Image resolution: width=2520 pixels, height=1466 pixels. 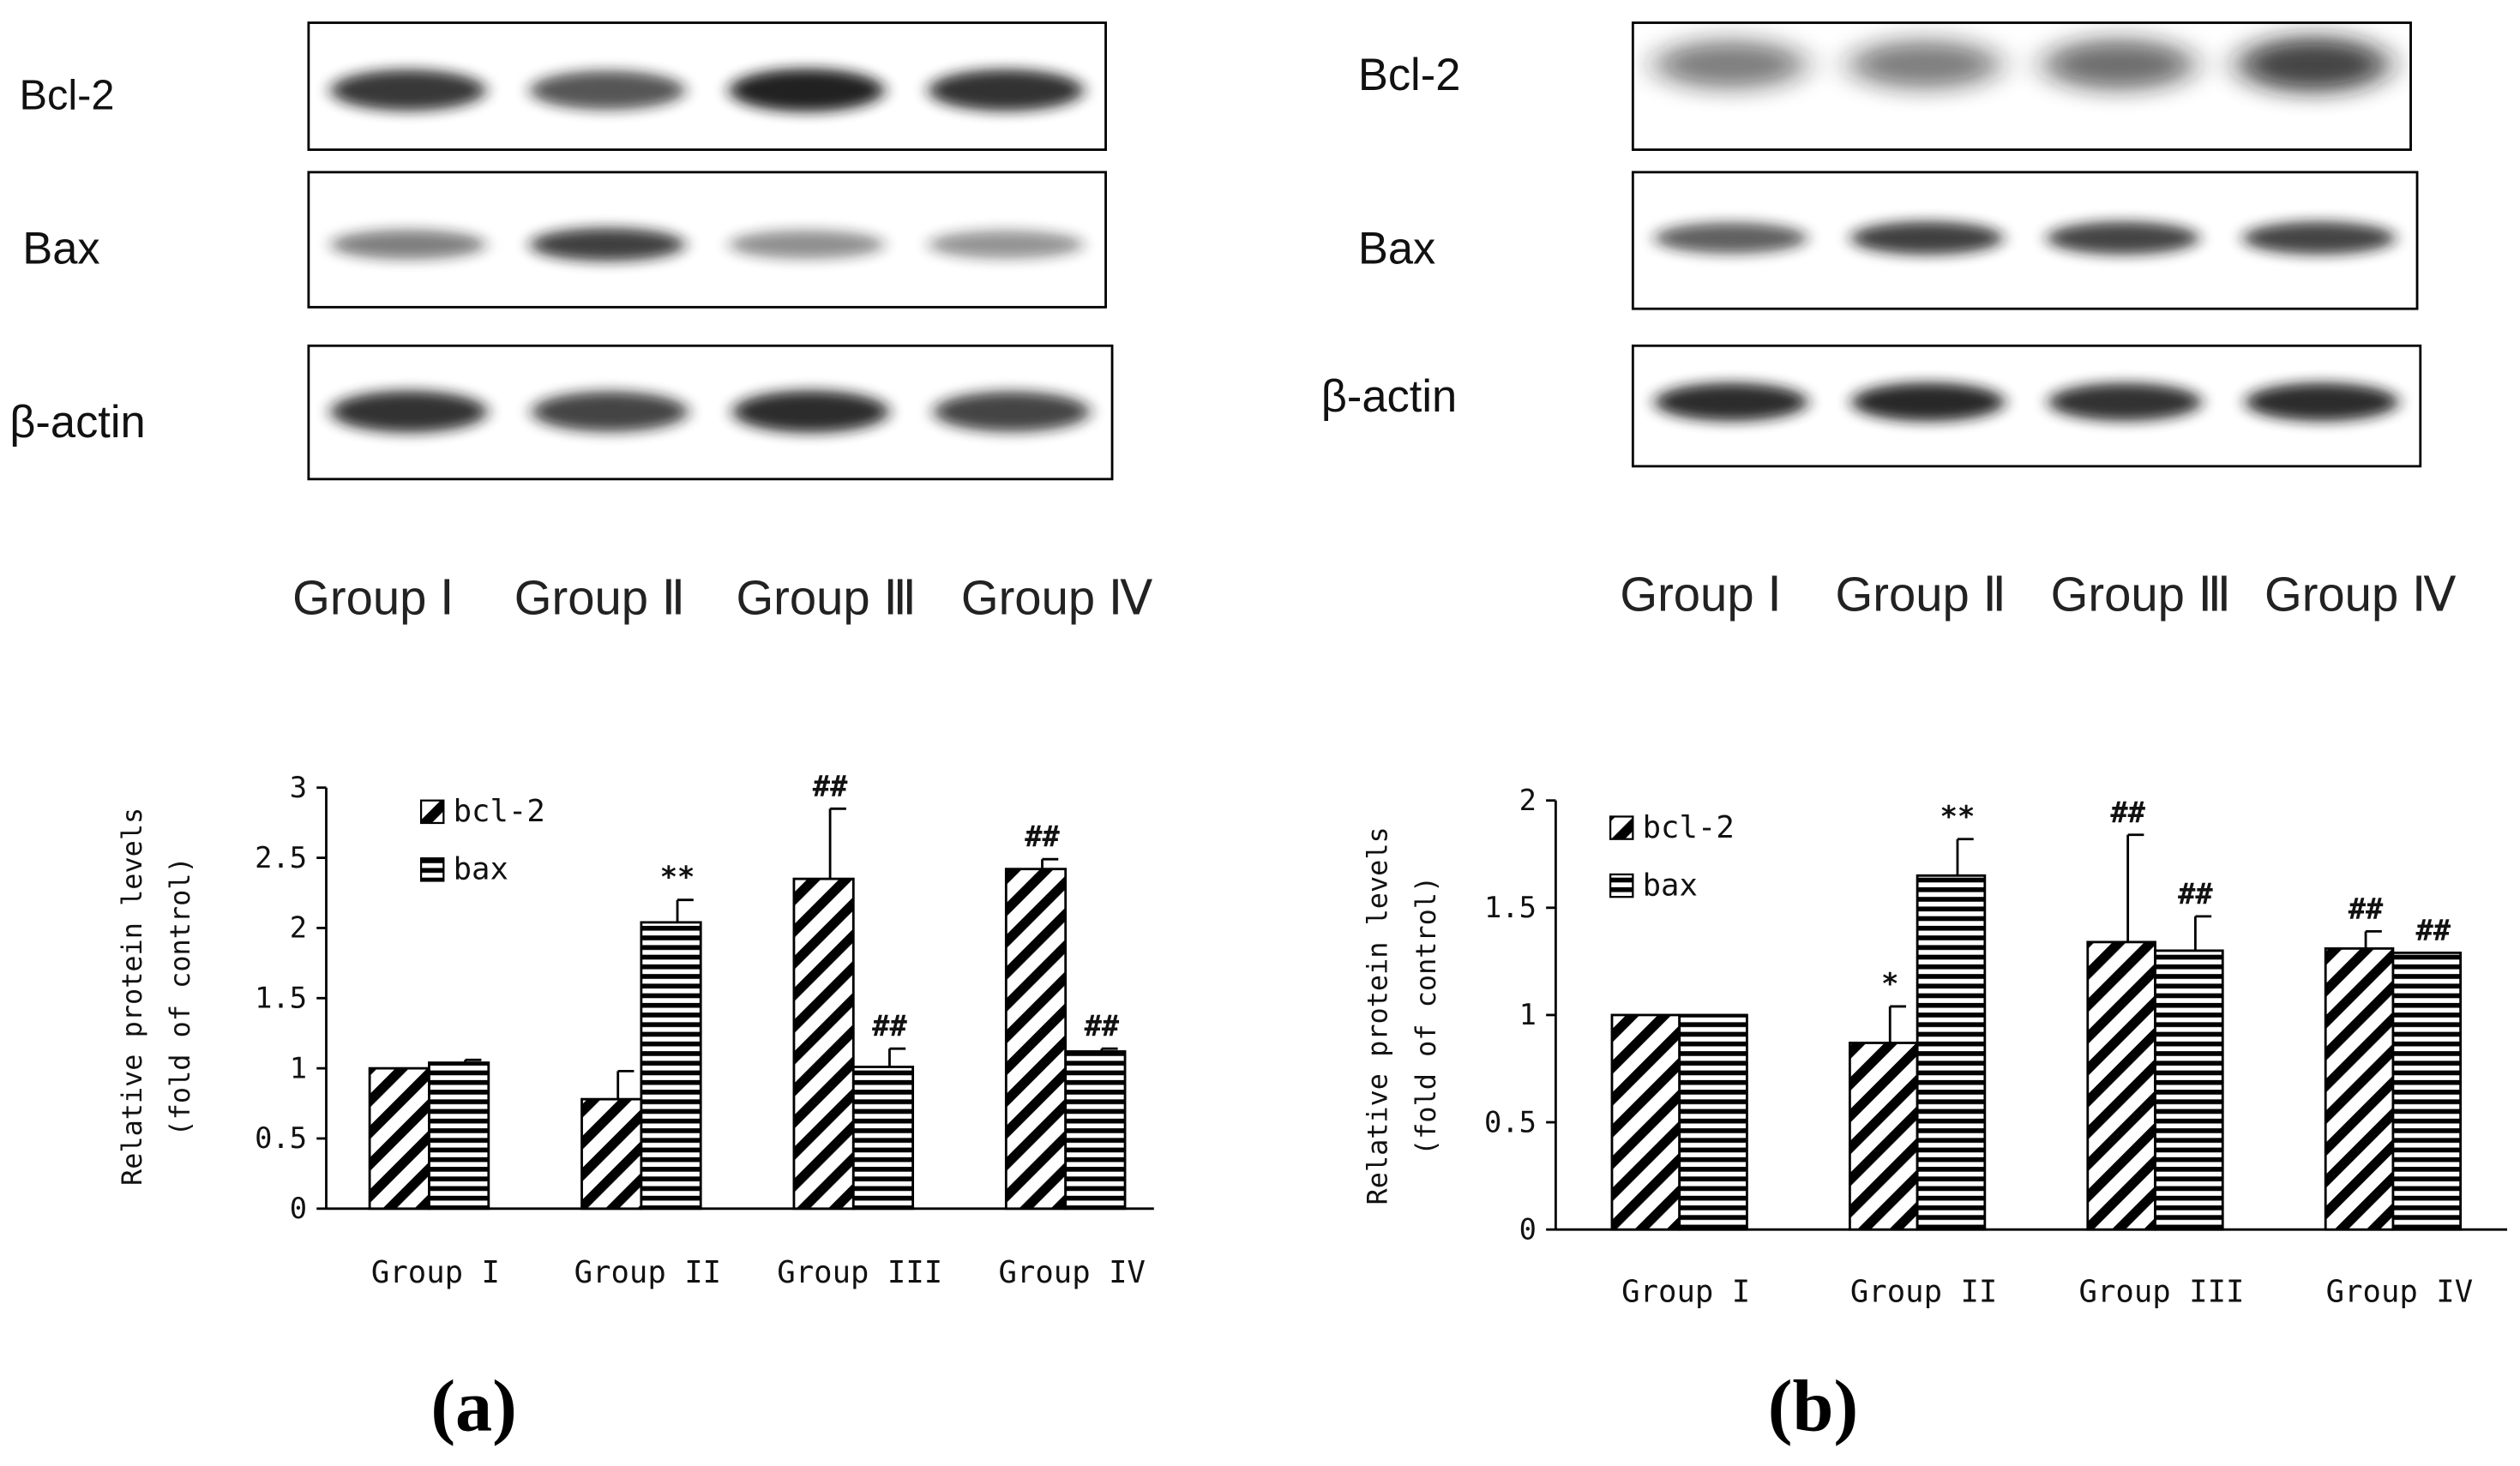 What do you see at coordinates (1921, 595) in the screenshot?
I see `blot-b-group-2: Group Ⅱ` at bounding box center [1921, 595].